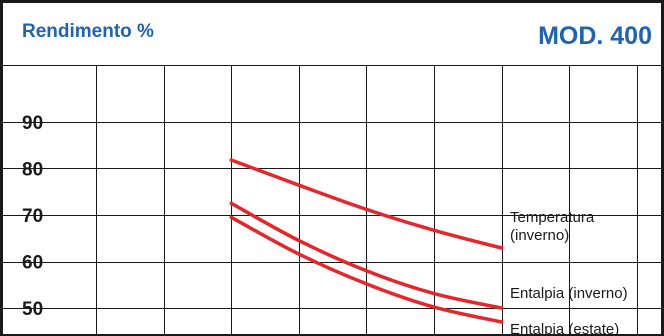 The image size is (664, 336). I want to click on y-tick-label: 90, so click(32, 123).